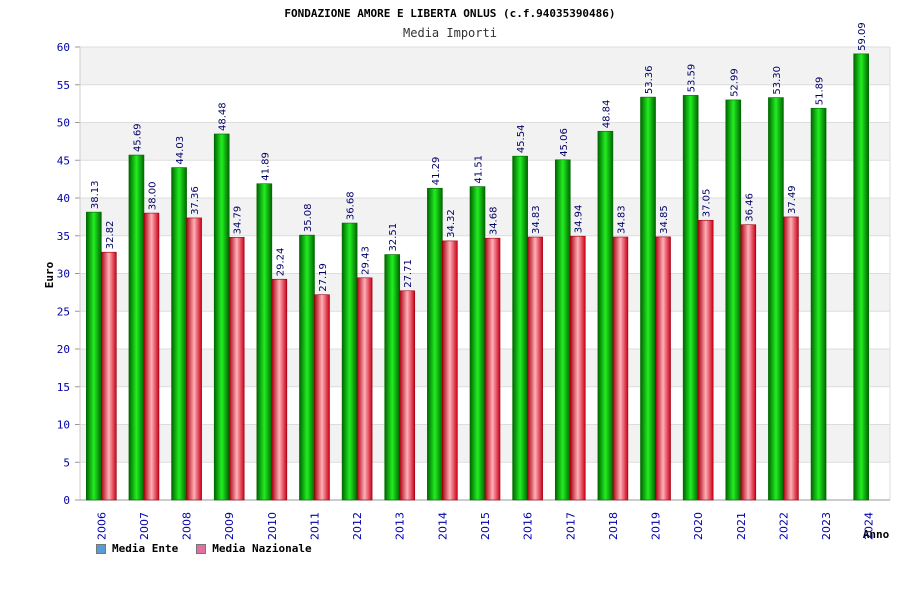 Image resolution: width=900 pixels, height=600 pixels. Describe the element at coordinates (862, 36) in the screenshot. I see `data-label: 59.09` at that location.